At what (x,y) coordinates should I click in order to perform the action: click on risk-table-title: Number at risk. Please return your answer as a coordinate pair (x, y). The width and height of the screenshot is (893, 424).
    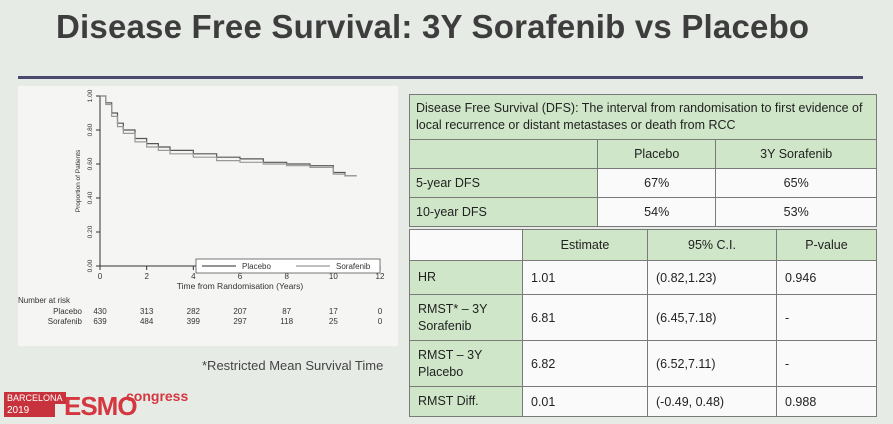
    Looking at the image, I should click on (44, 300).